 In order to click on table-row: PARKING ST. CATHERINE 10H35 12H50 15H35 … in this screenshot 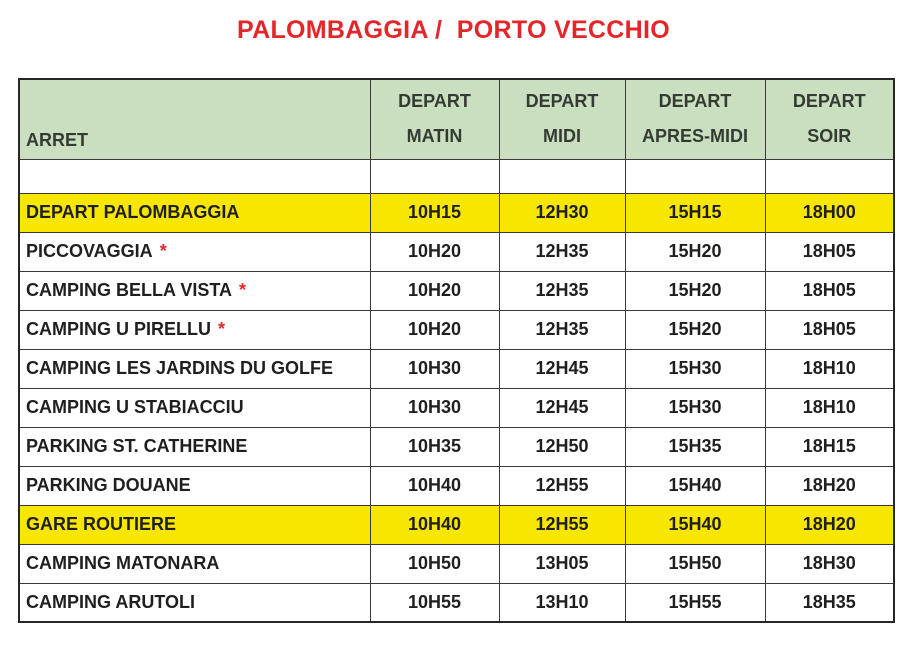, I will do `click(456, 446)`.